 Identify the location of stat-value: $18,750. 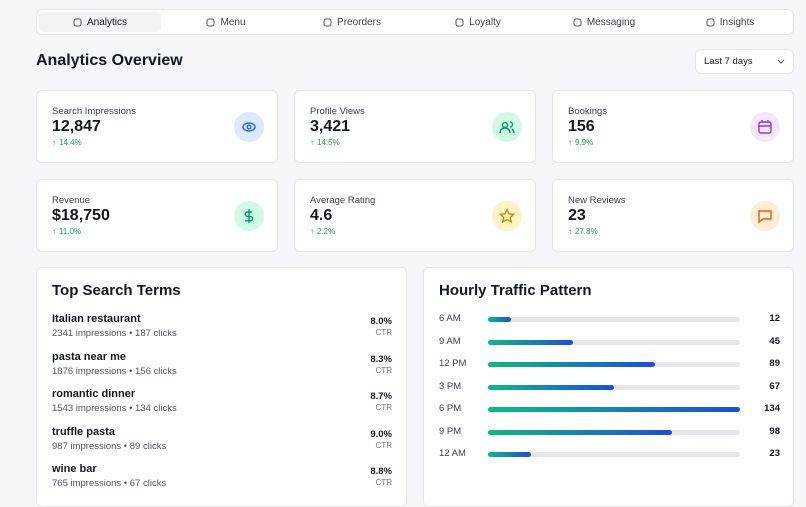
(81, 215).